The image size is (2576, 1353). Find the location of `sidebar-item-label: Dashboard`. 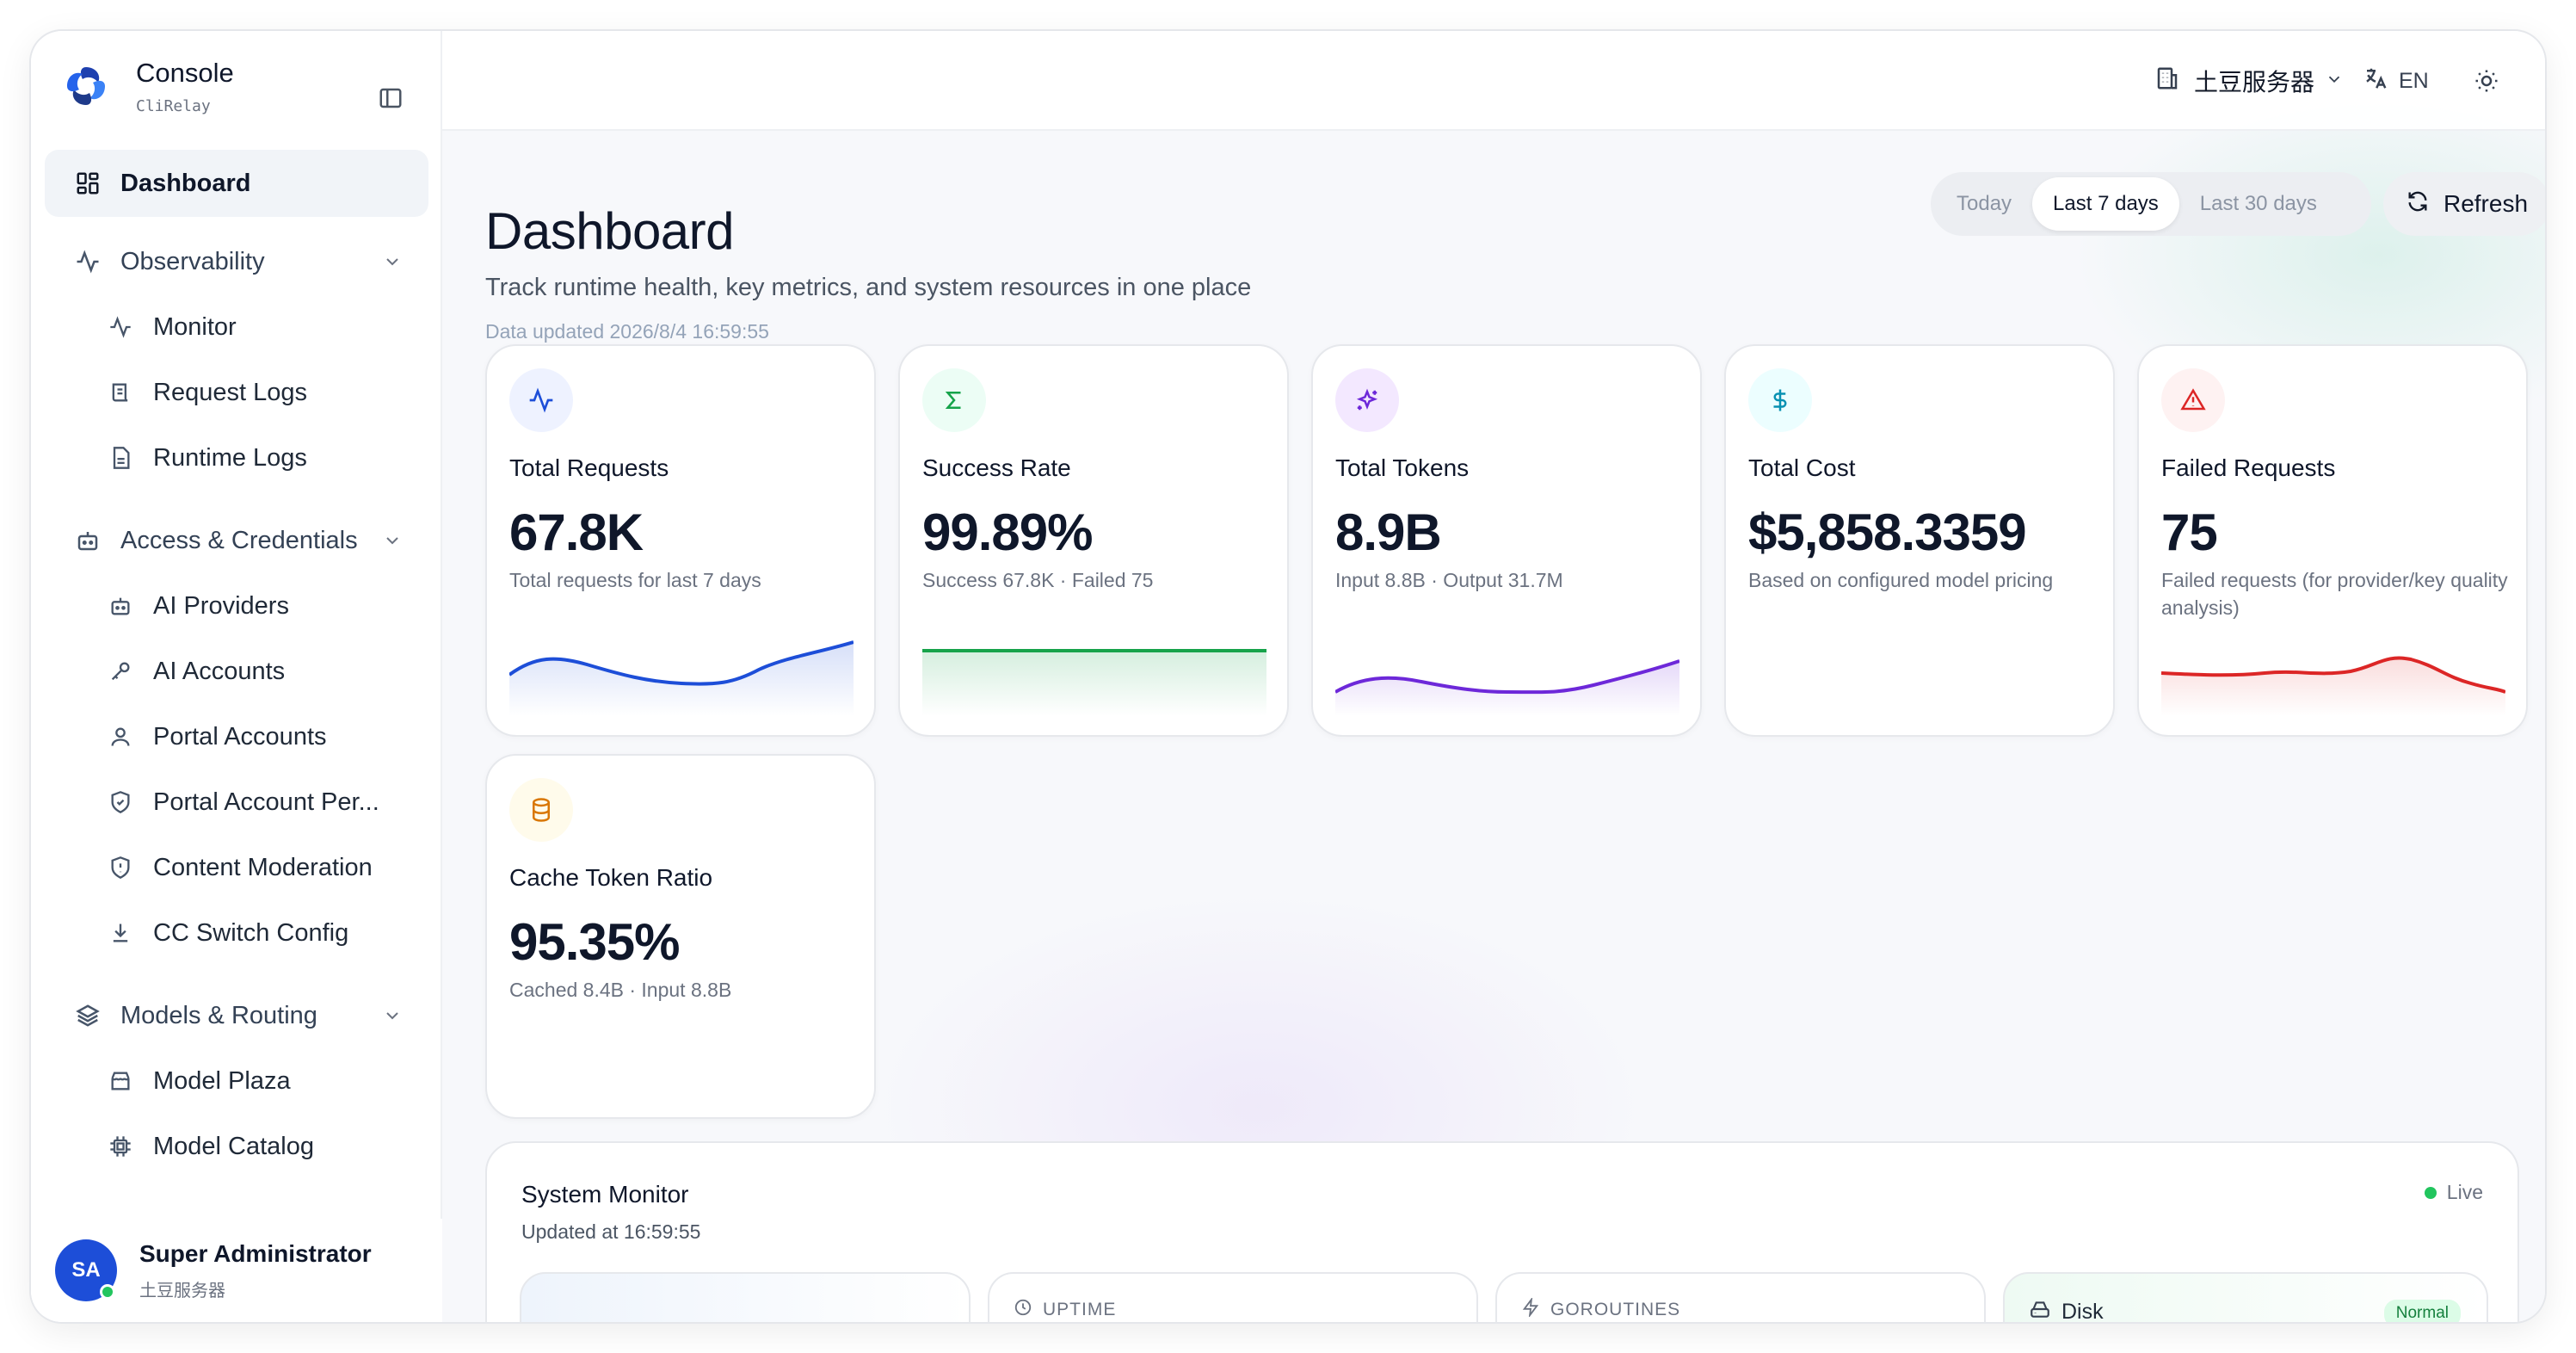

sidebar-item-label: Dashboard is located at coordinates (185, 183).